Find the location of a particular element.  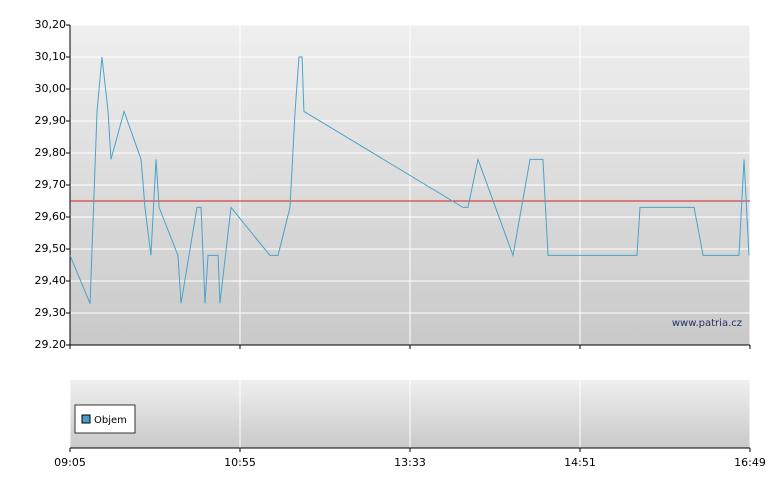

y-tick-label: 29,80 is located at coordinates (51, 152).